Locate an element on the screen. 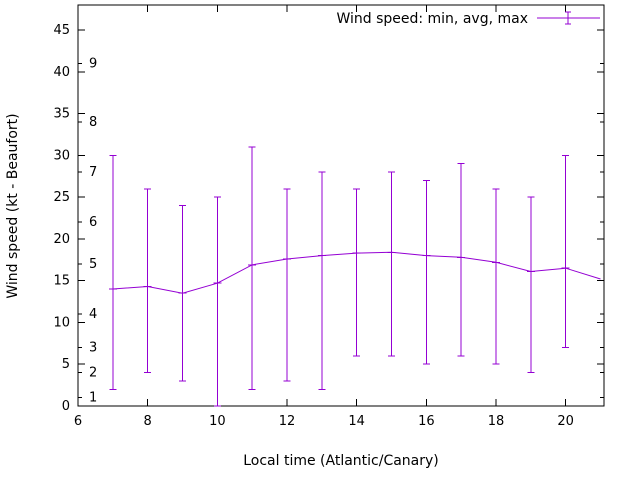 This screenshot has width=640, height=480. beaufort-label: 3 is located at coordinates (93, 348).